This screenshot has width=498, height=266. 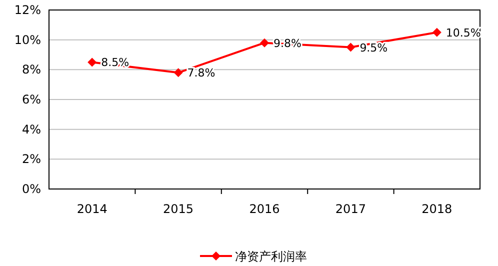 I want to click on y-tick-label: 4%, so click(x=31, y=129).